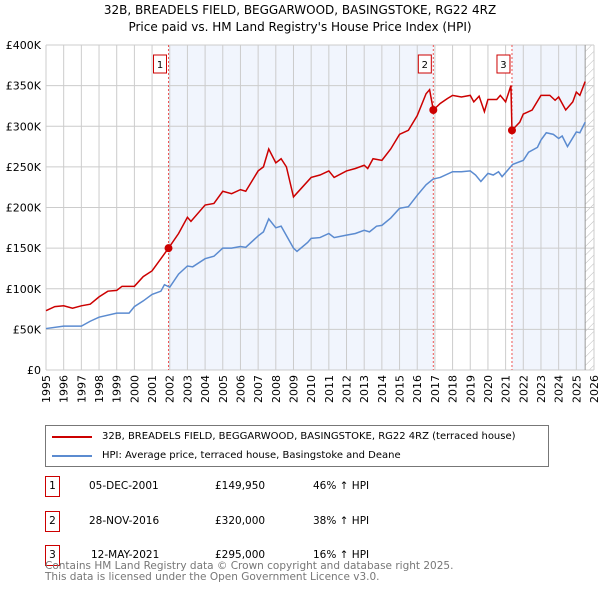 The height and width of the screenshot is (590, 600). What do you see at coordinates (576, 389) in the screenshot?
I see `x-tick-label: 2025` at bounding box center [576, 389].